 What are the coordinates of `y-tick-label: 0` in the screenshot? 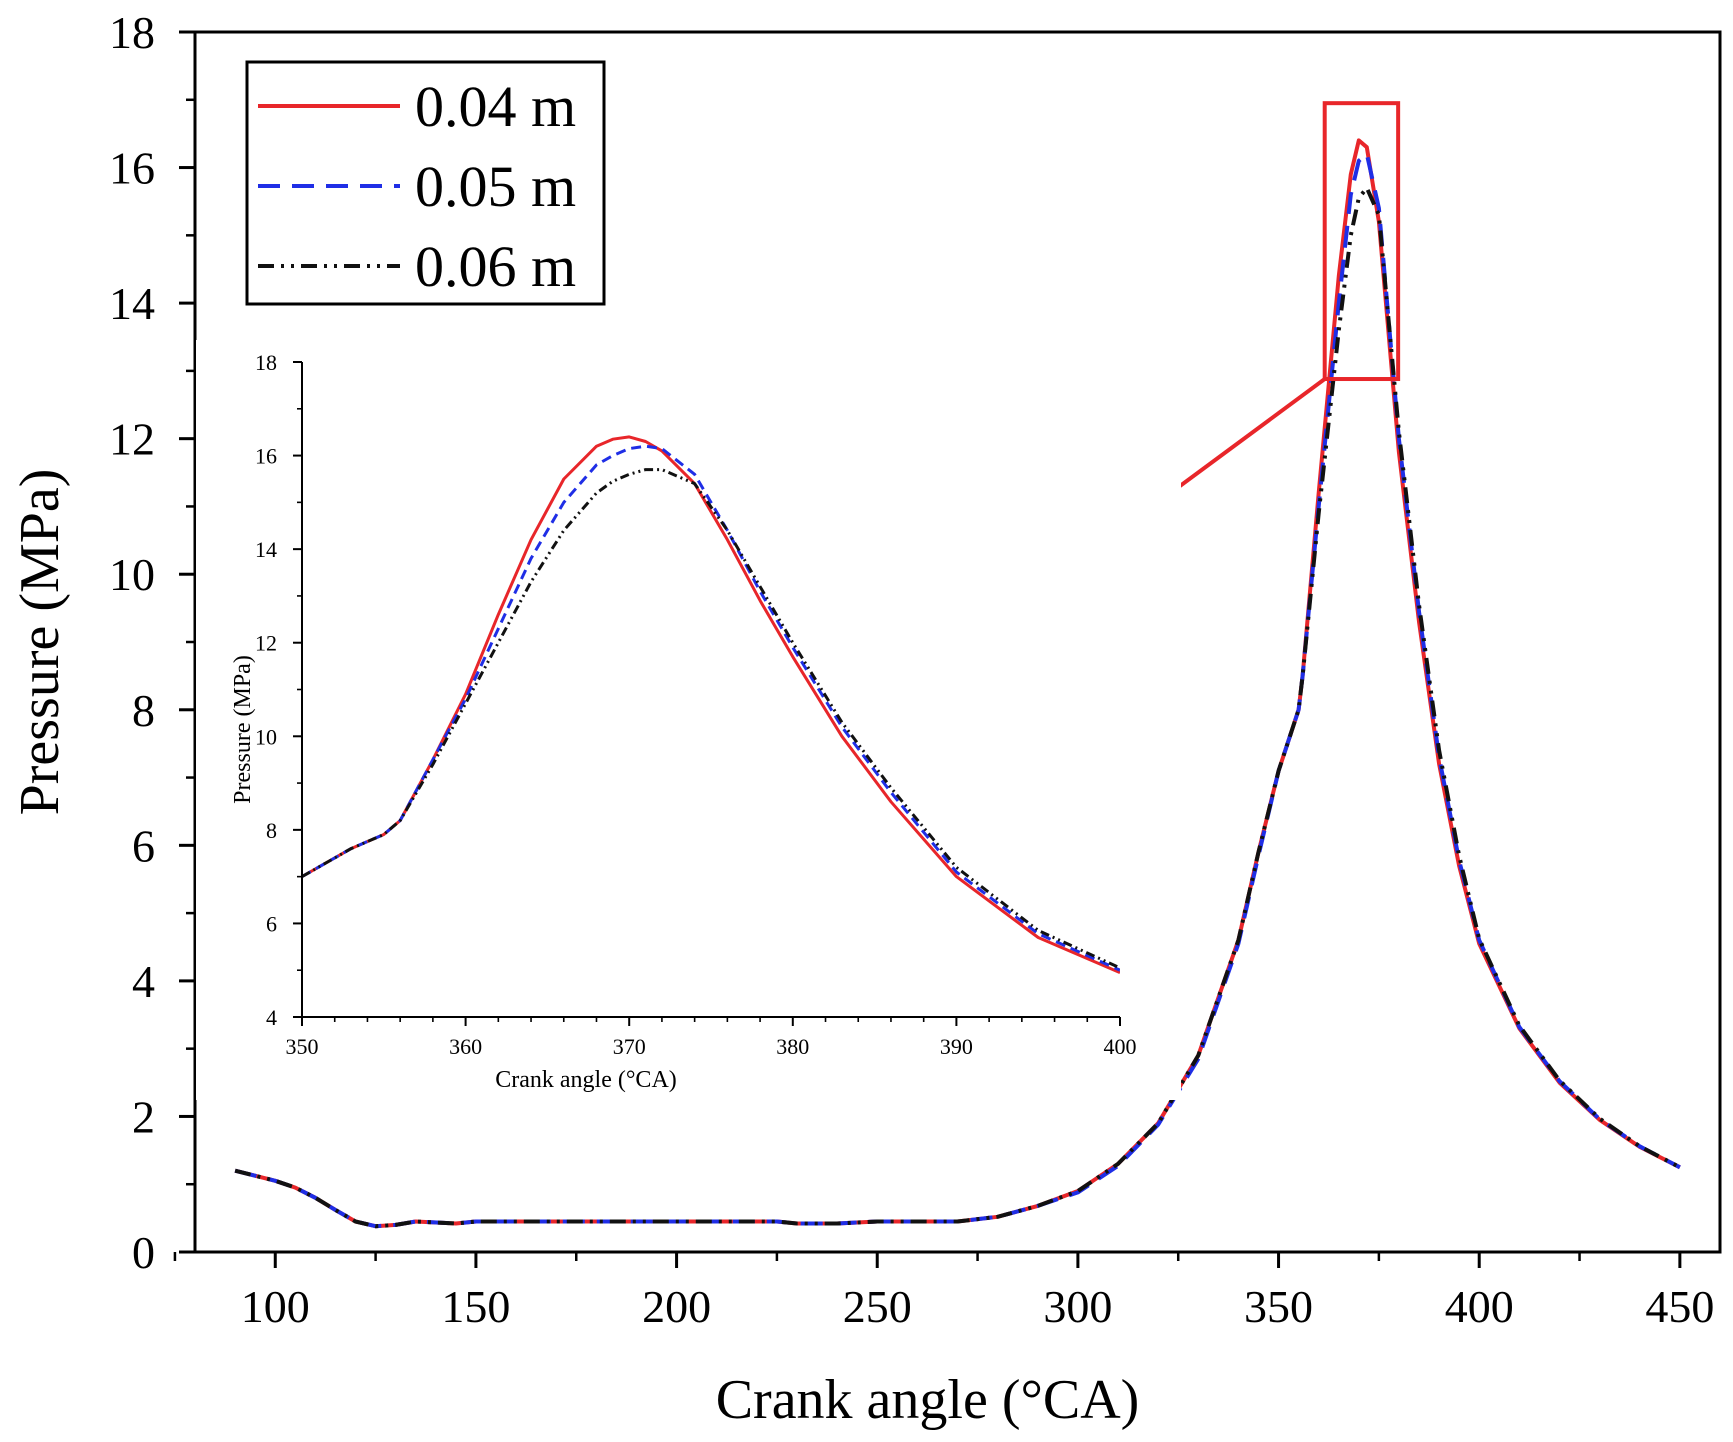 It's located at (143, 1252).